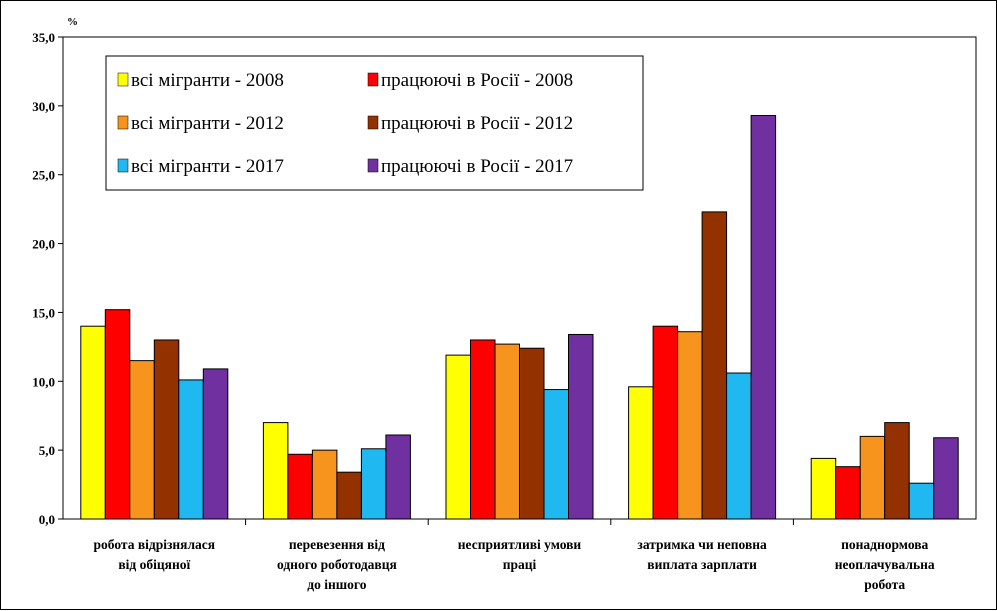  What do you see at coordinates (43, 37) in the screenshot?
I see `y-tick-label: 35,0` at bounding box center [43, 37].